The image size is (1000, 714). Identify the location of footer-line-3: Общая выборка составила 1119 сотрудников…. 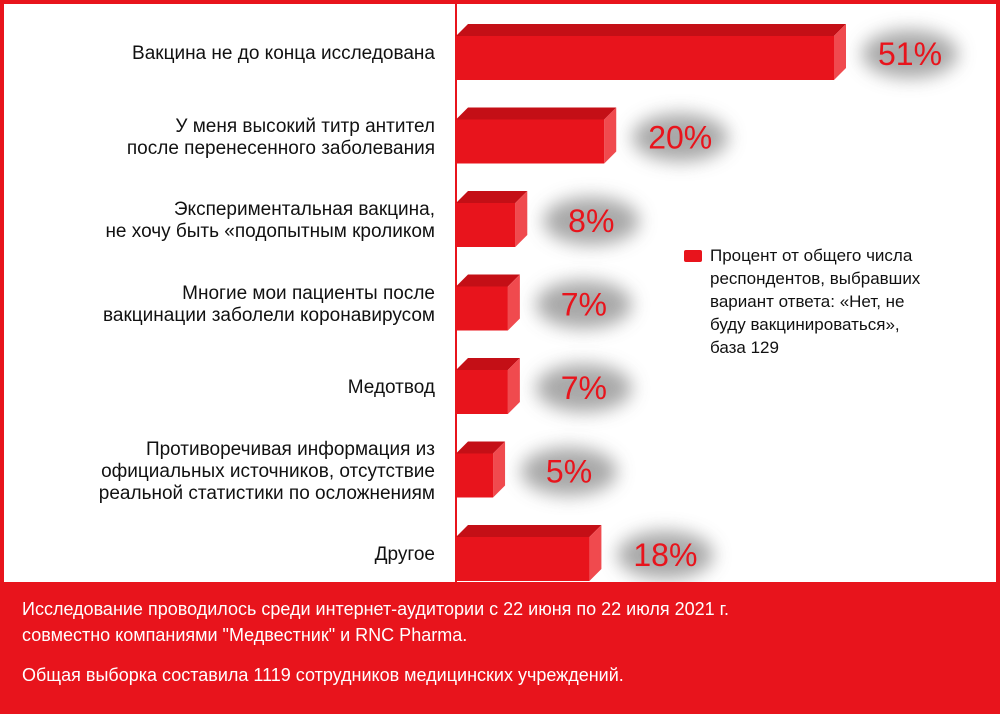
(323, 675).